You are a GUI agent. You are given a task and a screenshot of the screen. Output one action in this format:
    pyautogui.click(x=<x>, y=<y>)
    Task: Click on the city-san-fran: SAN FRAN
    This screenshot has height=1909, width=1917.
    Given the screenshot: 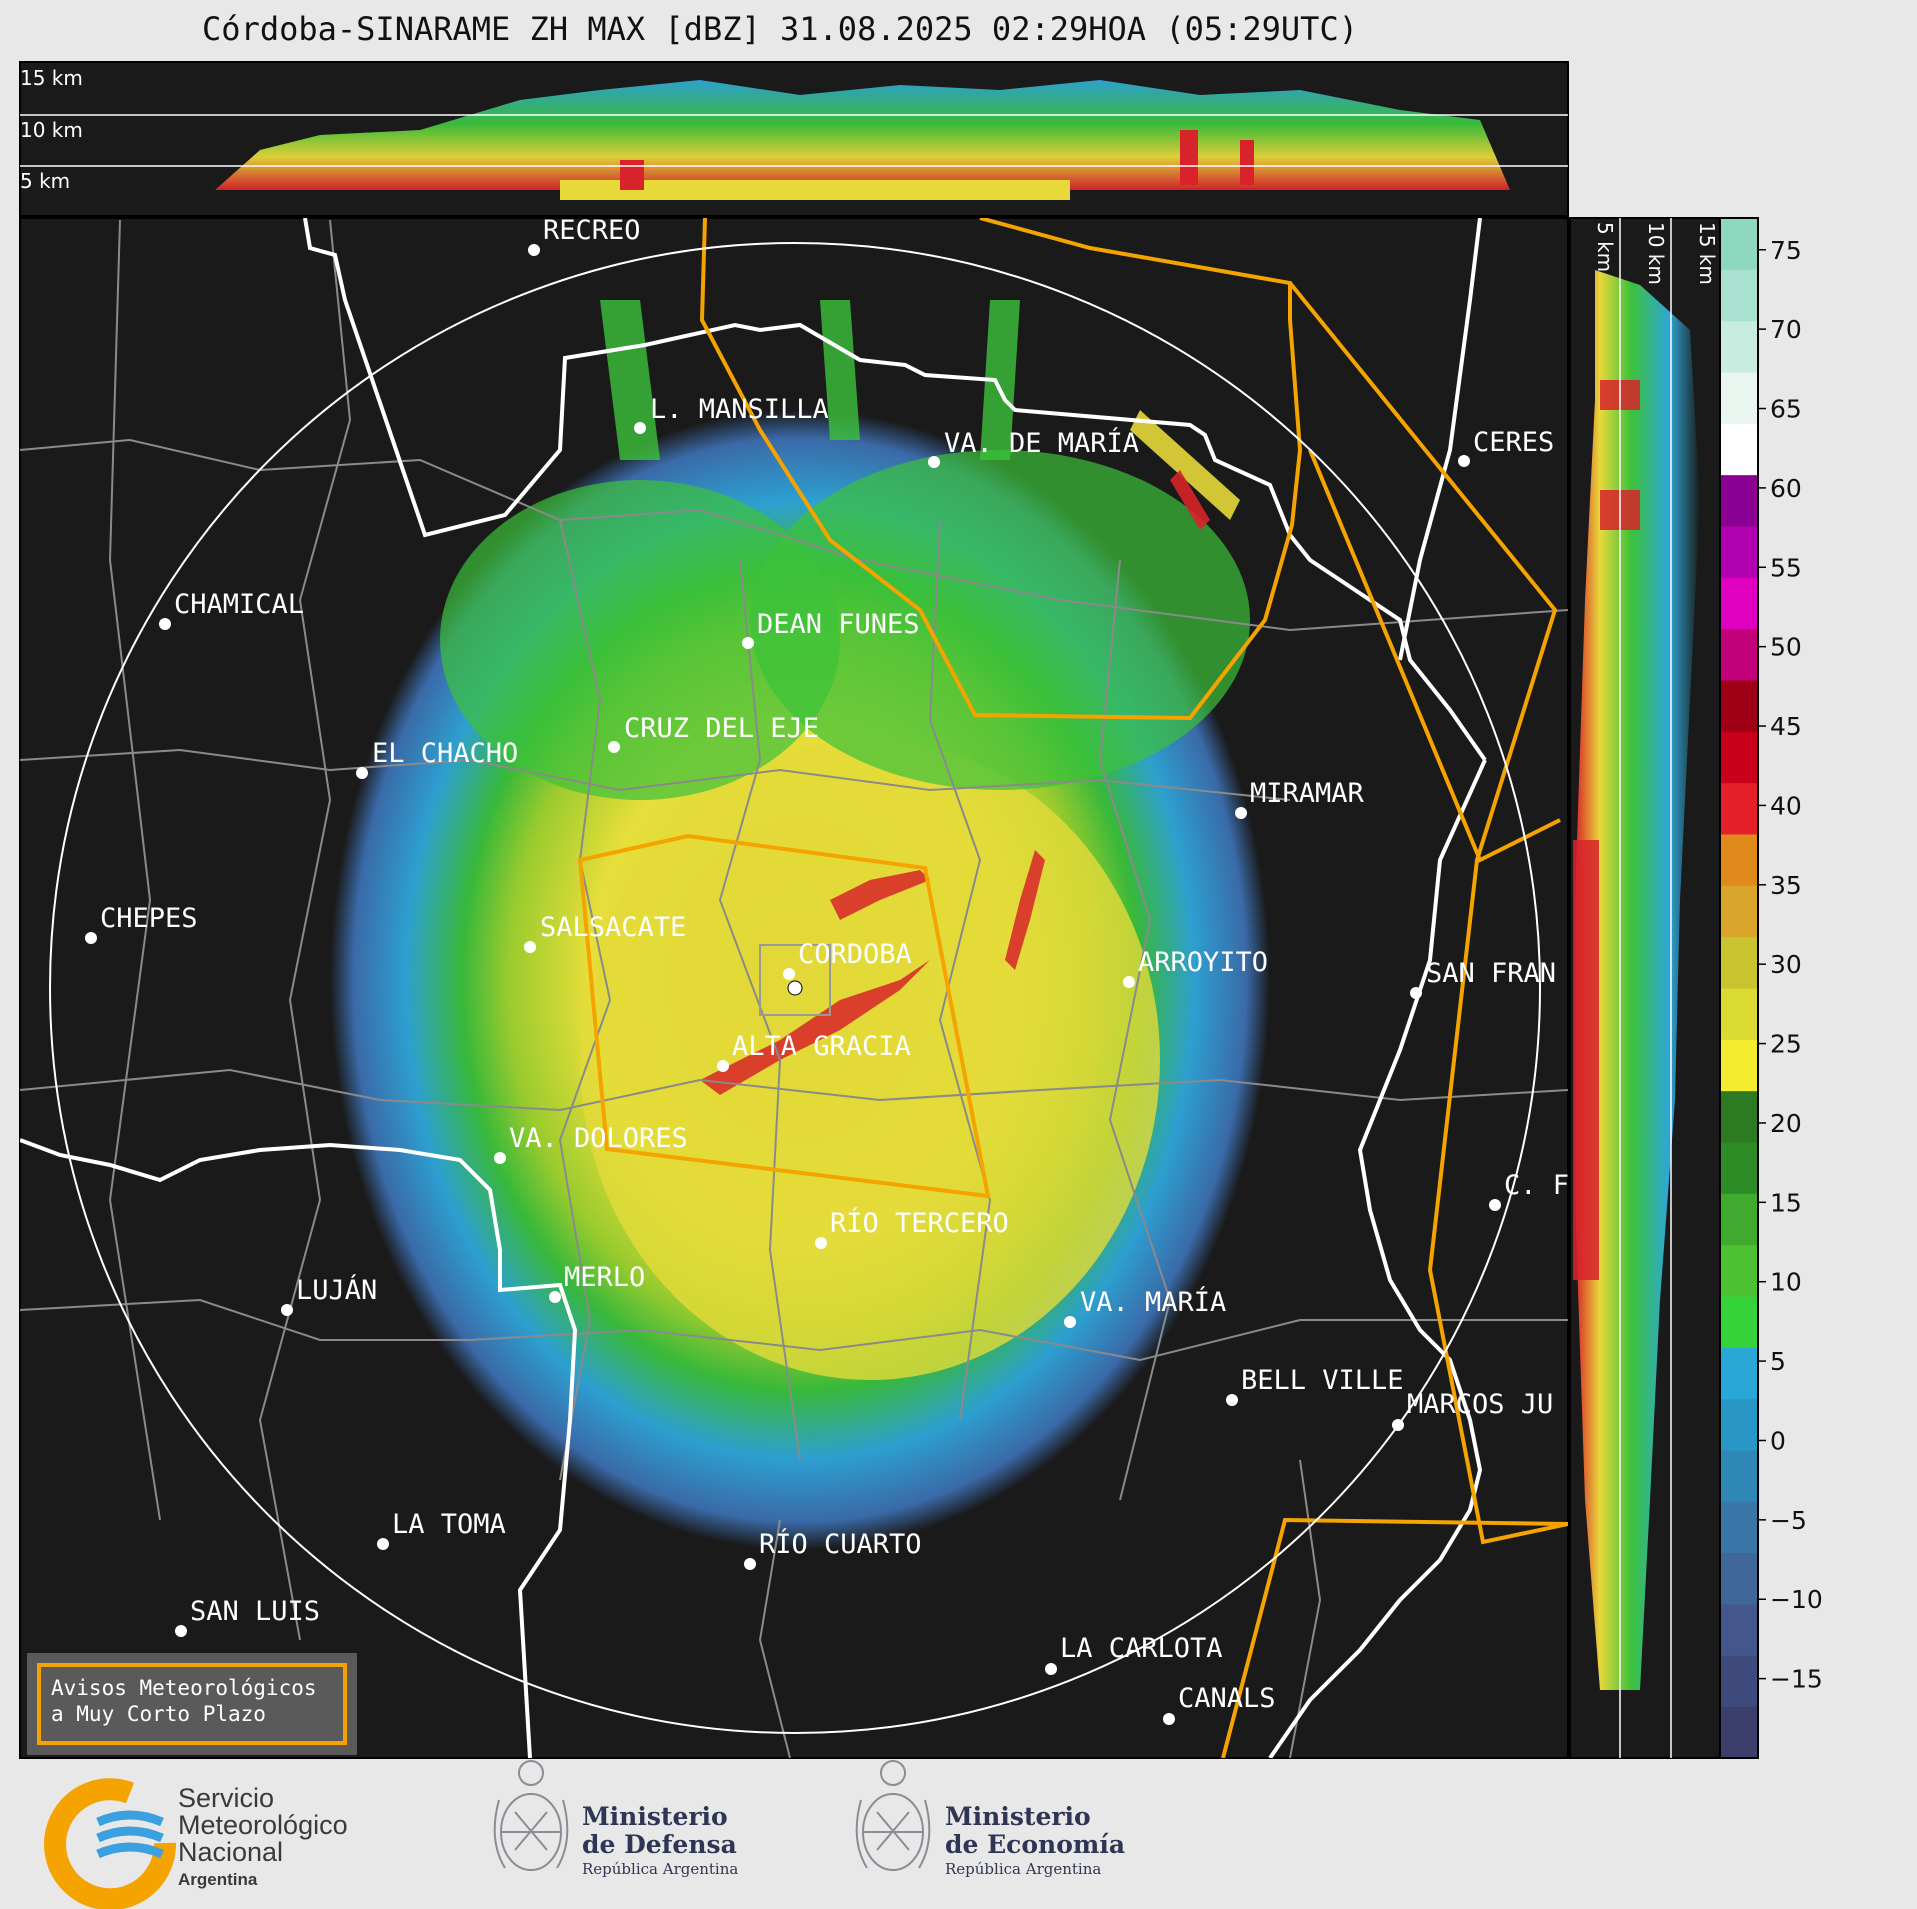 What is the action you would take?
    pyautogui.click(x=1483, y=978)
    